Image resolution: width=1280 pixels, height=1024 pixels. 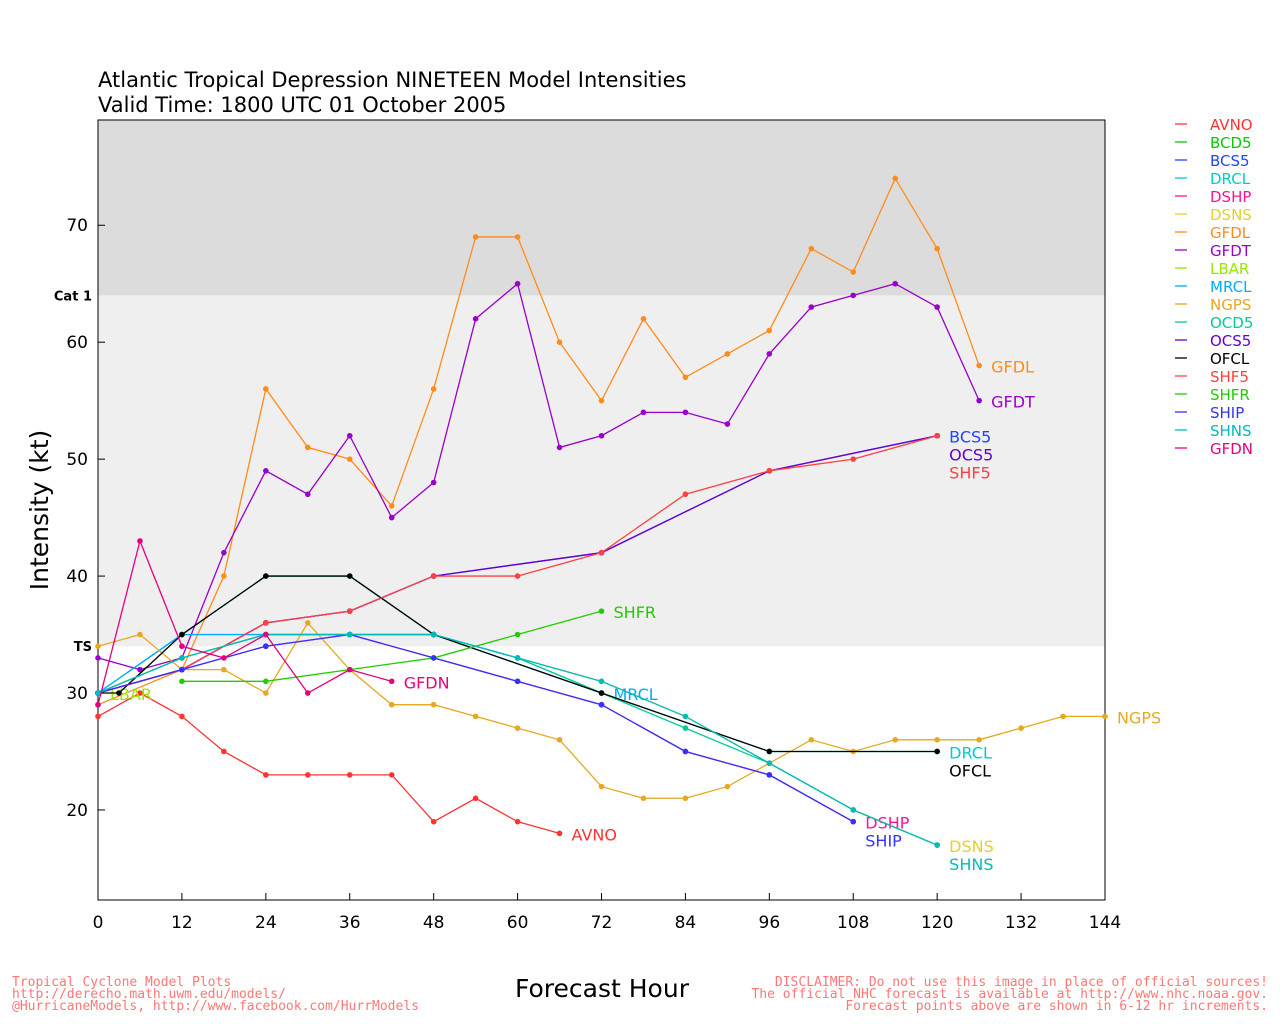 I want to click on y-tick-label: 60, so click(x=77, y=343).